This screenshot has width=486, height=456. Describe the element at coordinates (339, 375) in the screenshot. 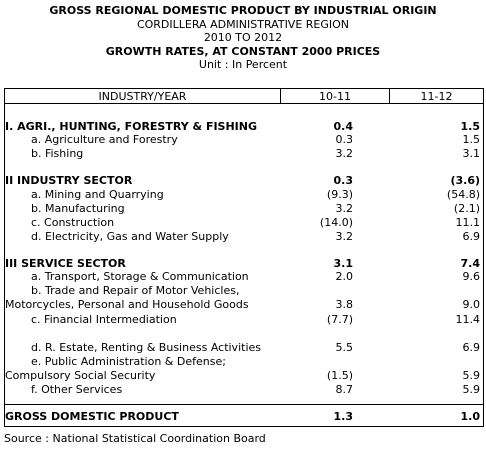

I see `value-10-11: (1.5)` at that location.